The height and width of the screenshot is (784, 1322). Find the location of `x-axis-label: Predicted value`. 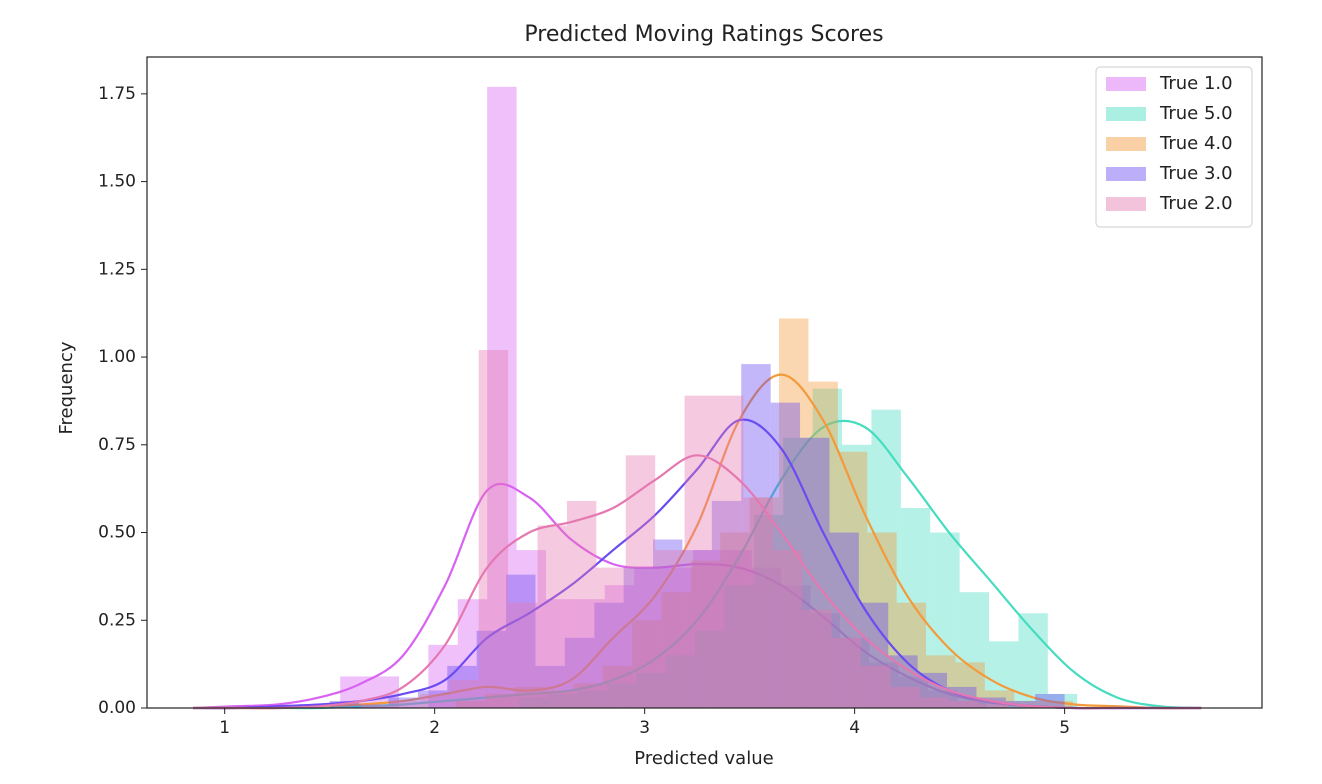

x-axis-label: Predicted value is located at coordinates (703, 758).